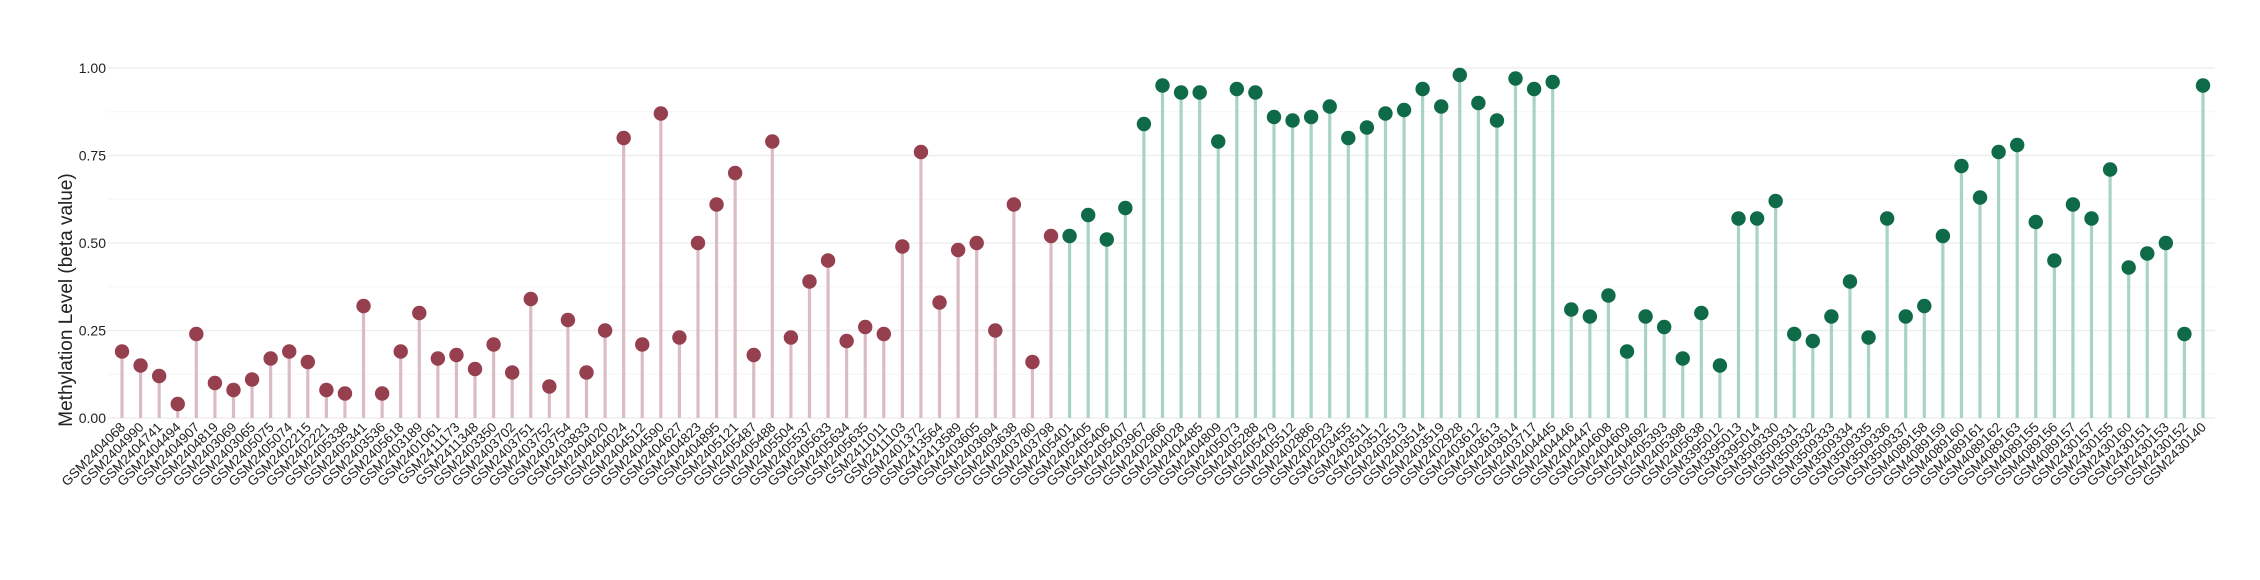 This screenshot has width=2260, height=580. I want to click on y-tick-label: 0.75, so click(92, 156).